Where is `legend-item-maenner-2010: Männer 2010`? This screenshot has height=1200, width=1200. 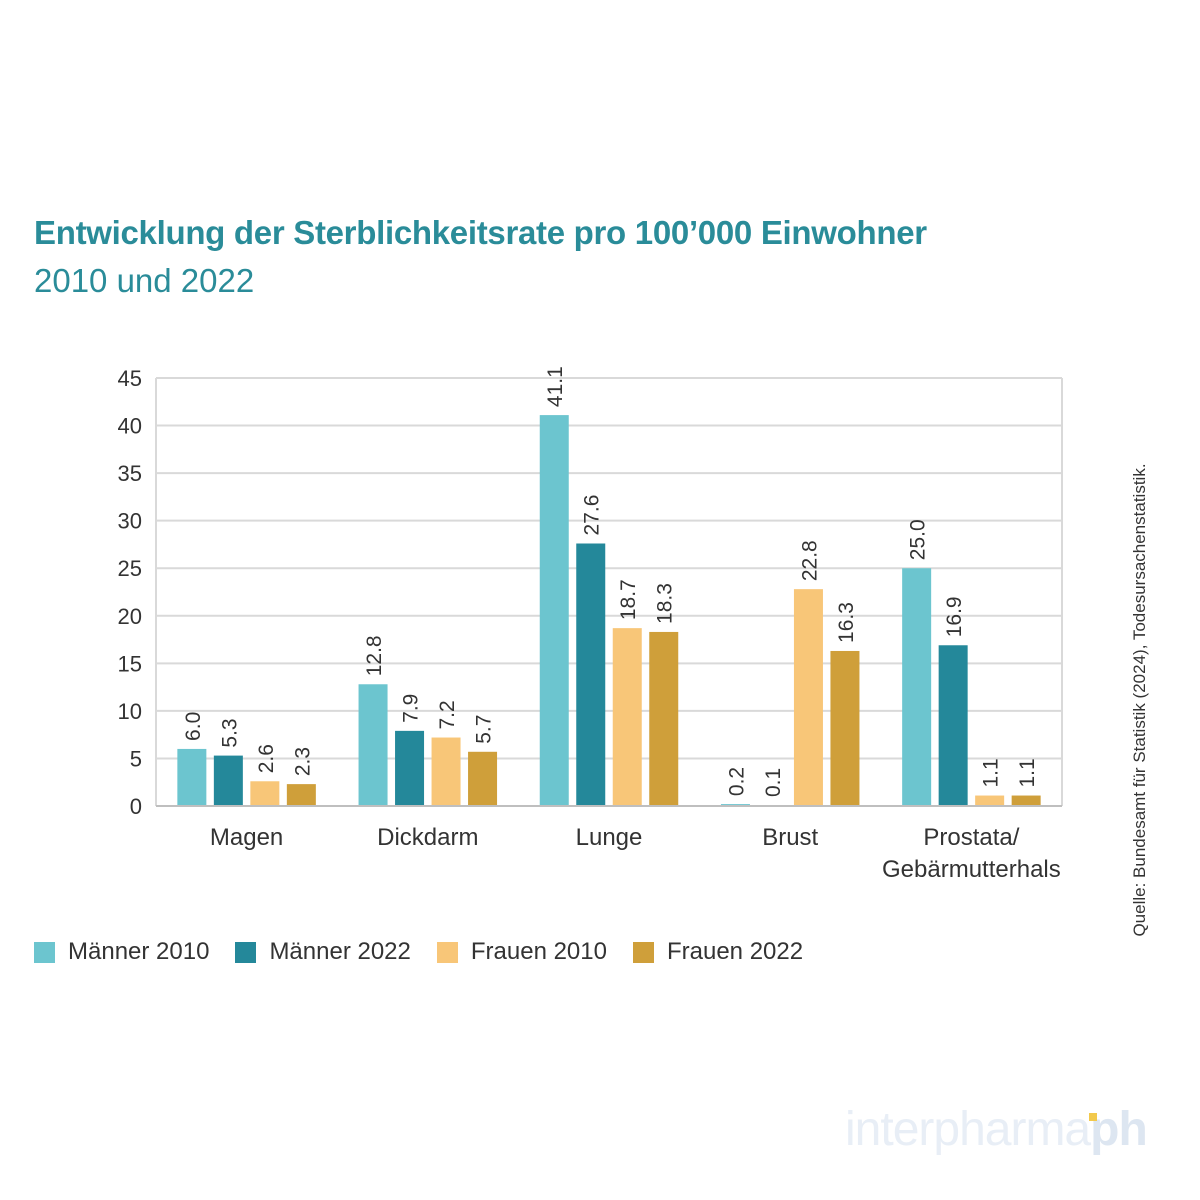 legend-item-maenner-2010: Männer 2010 is located at coordinates (121, 952).